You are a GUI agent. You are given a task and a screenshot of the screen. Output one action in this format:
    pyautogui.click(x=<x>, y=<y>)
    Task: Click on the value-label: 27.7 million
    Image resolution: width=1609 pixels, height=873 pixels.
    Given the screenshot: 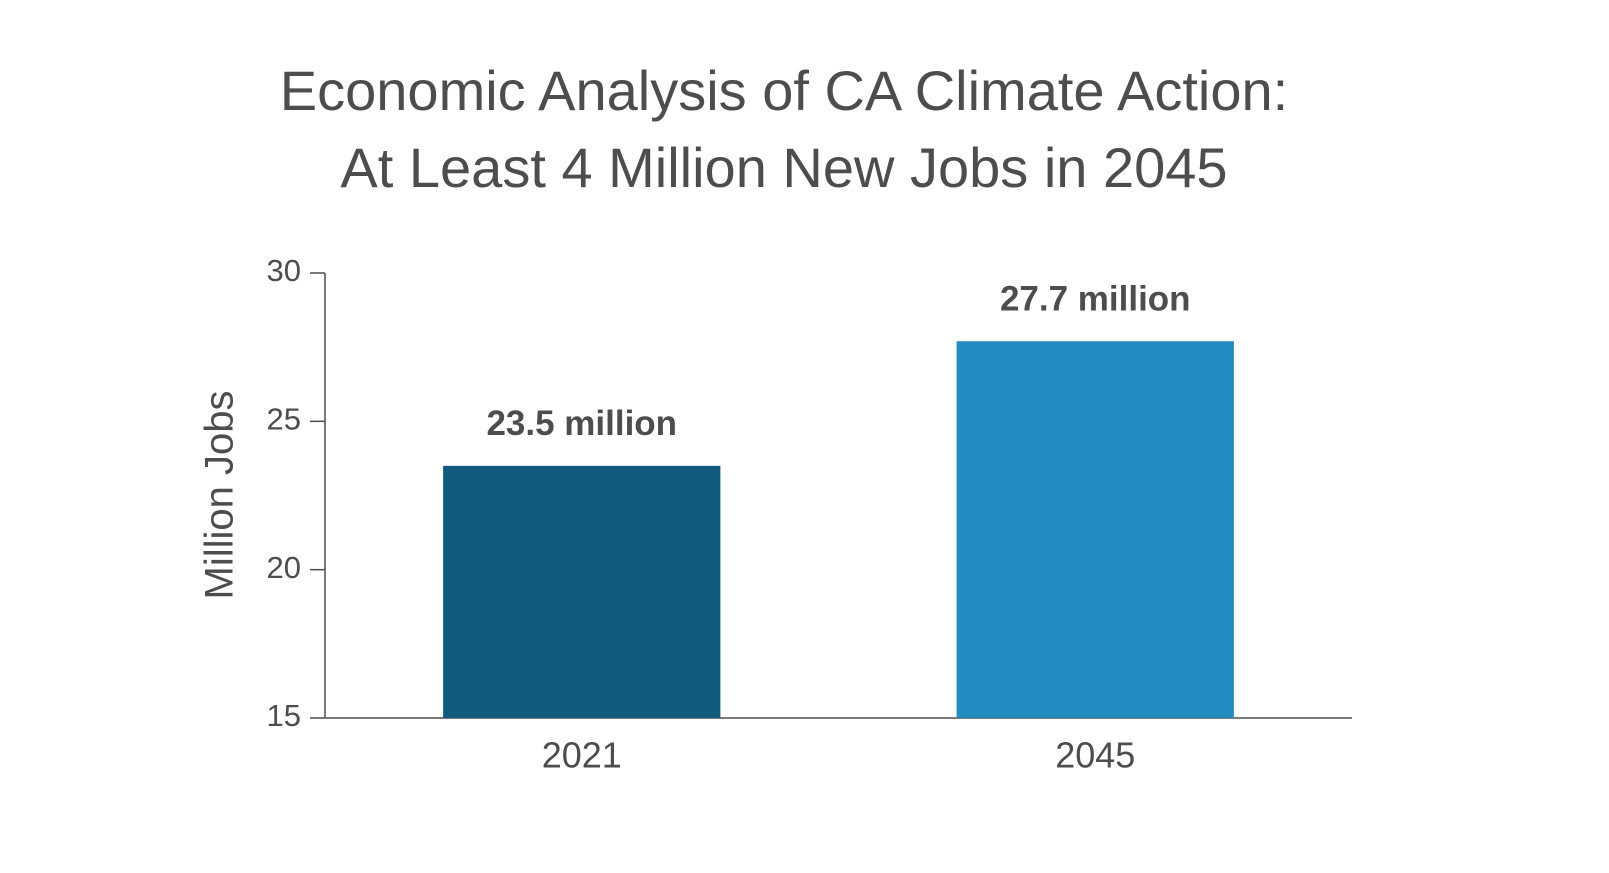 What is the action you would take?
    pyautogui.click(x=1095, y=298)
    